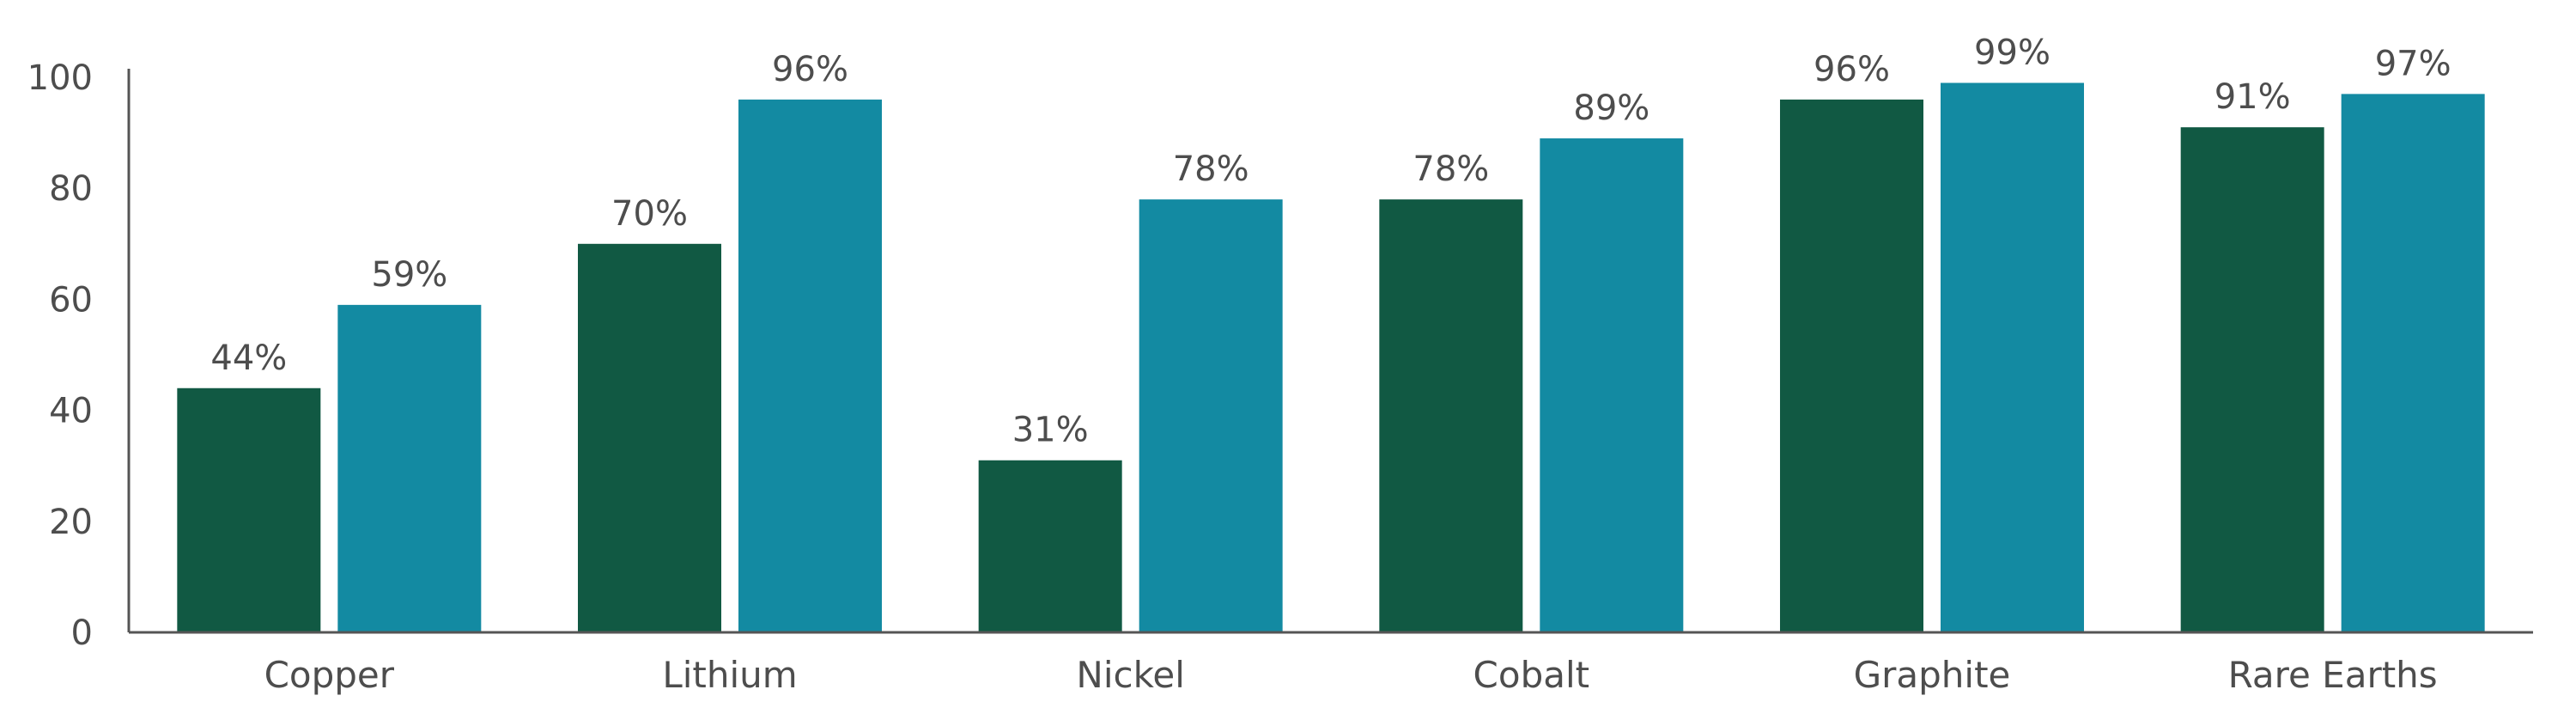 This screenshot has height=720, width=2576. I want to click on data-label: 99%, so click(2012, 52).